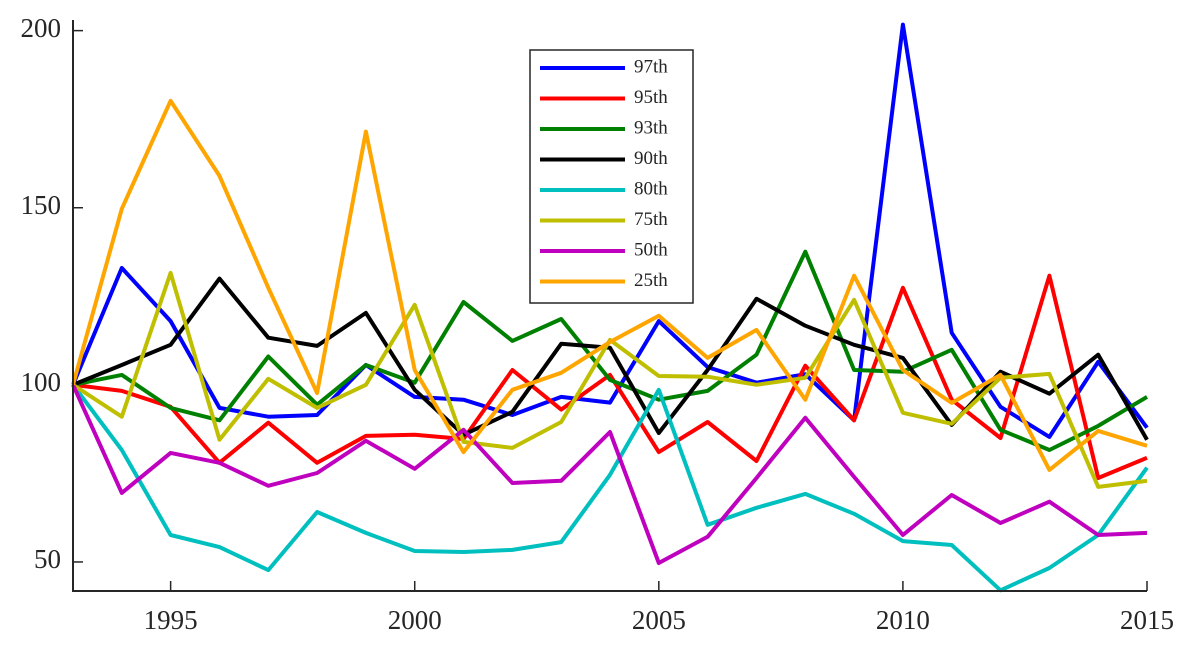 This screenshot has width=1185, height=645. What do you see at coordinates (651, 158) in the screenshot?
I see `legend-label: 90th` at bounding box center [651, 158].